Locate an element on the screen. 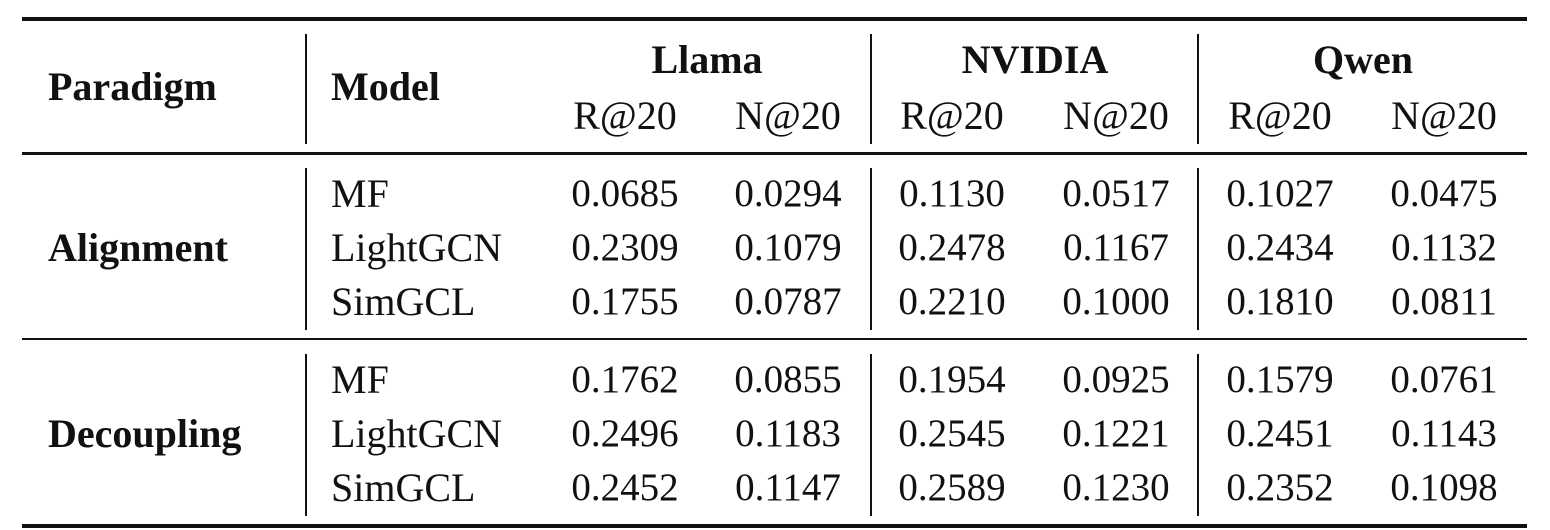  table-cell: 0.1098 is located at coordinates (1444, 487).